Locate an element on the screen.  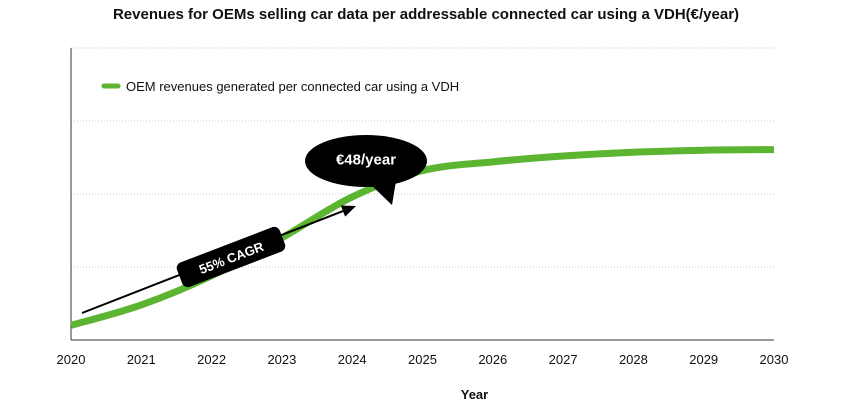
x-tick-label-2024: 2024 is located at coordinates (352, 359).